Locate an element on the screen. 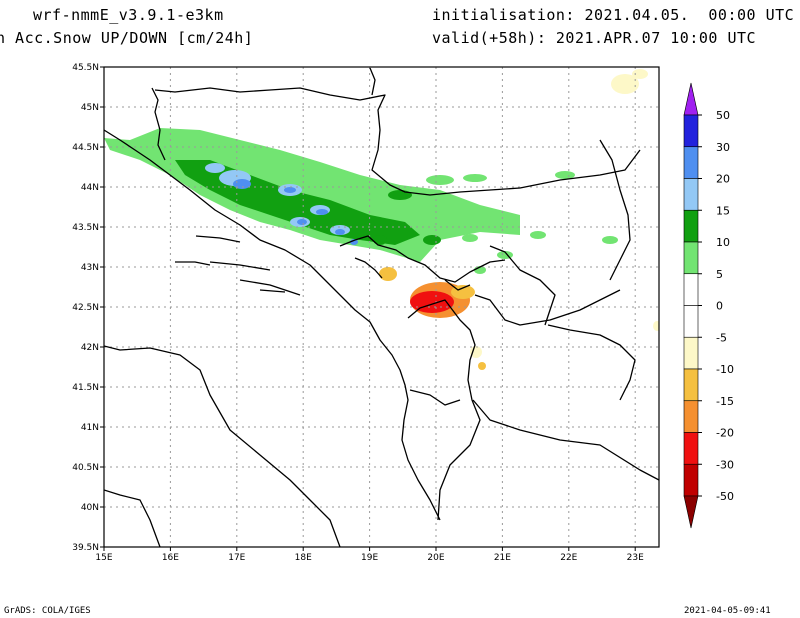  lat-label: 41N is located at coordinates (90, 428).